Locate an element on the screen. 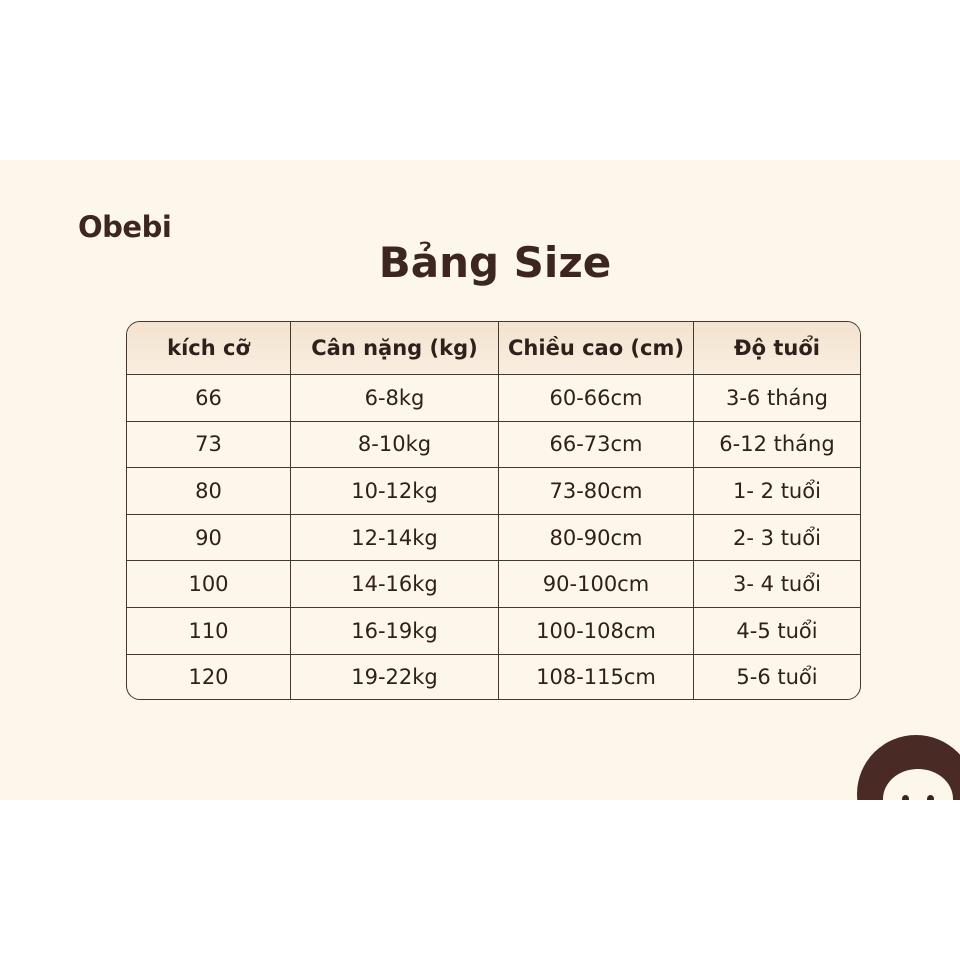  header-age: Độ tuổi is located at coordinates (776, 348).